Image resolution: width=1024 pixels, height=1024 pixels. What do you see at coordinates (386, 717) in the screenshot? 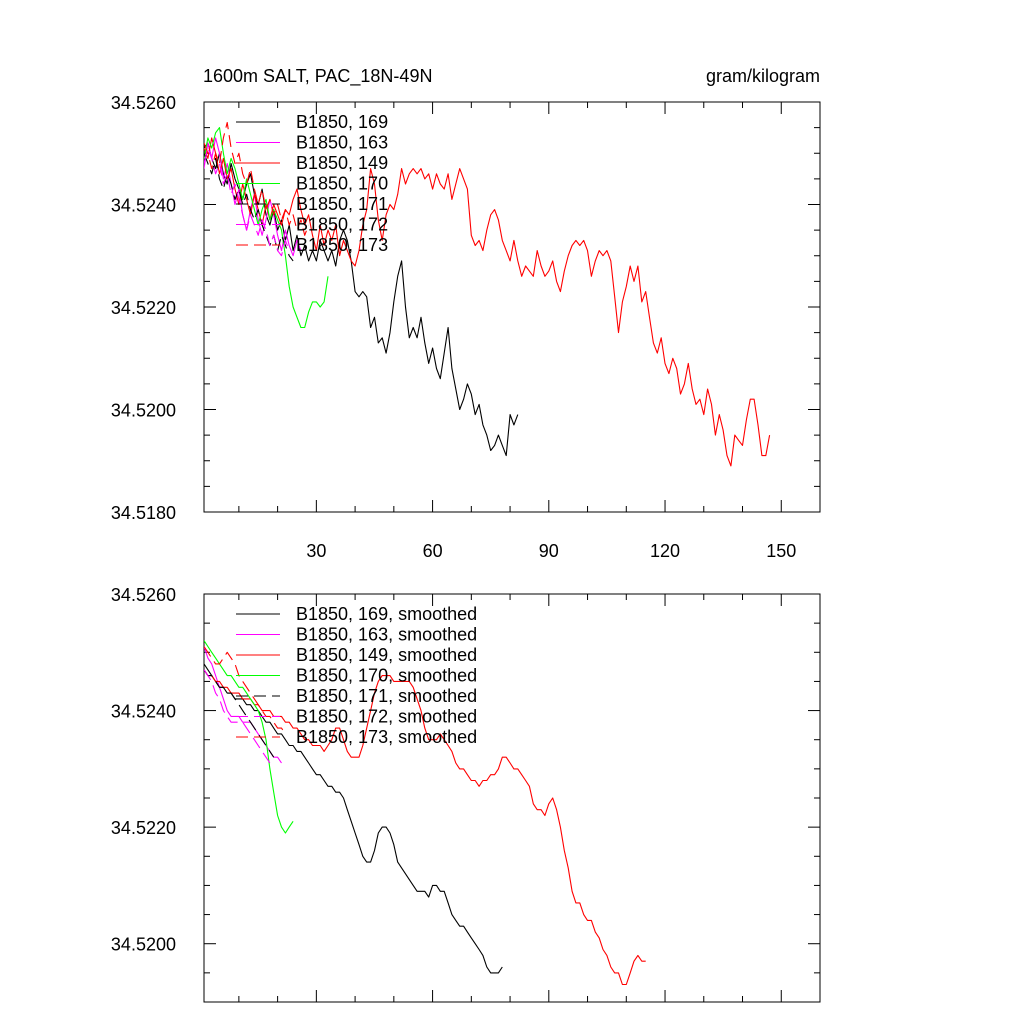
I see `legend-label: B1850, 172, smoothed` at bounding box center [386, 717].